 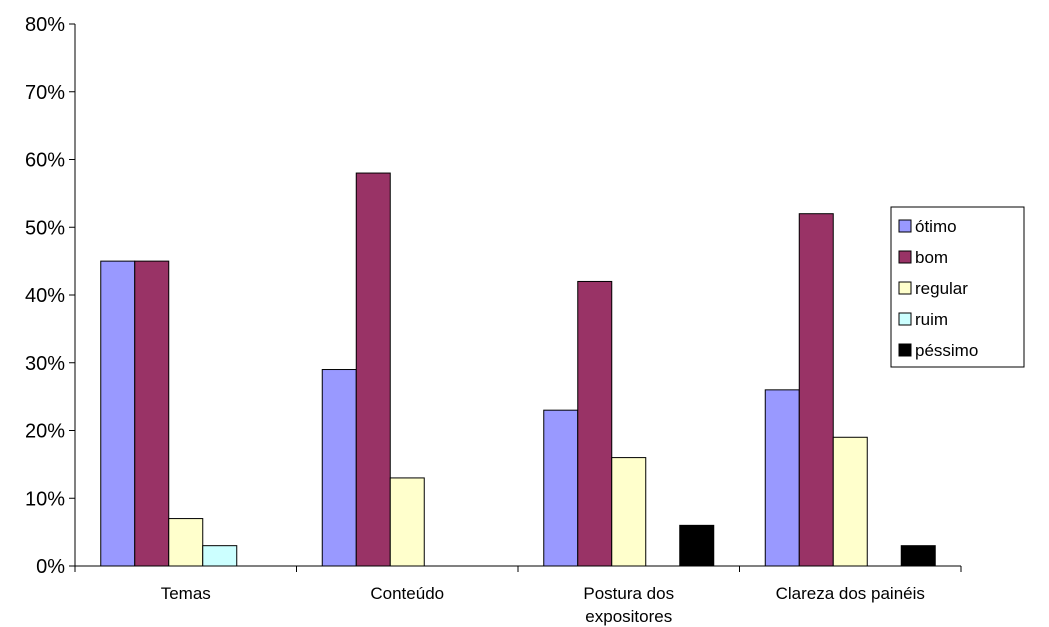 What do you see at coordinates (45, 499) in the screenshot?
I see `y-tick-label: 10%` at bounding box center [45, 499].